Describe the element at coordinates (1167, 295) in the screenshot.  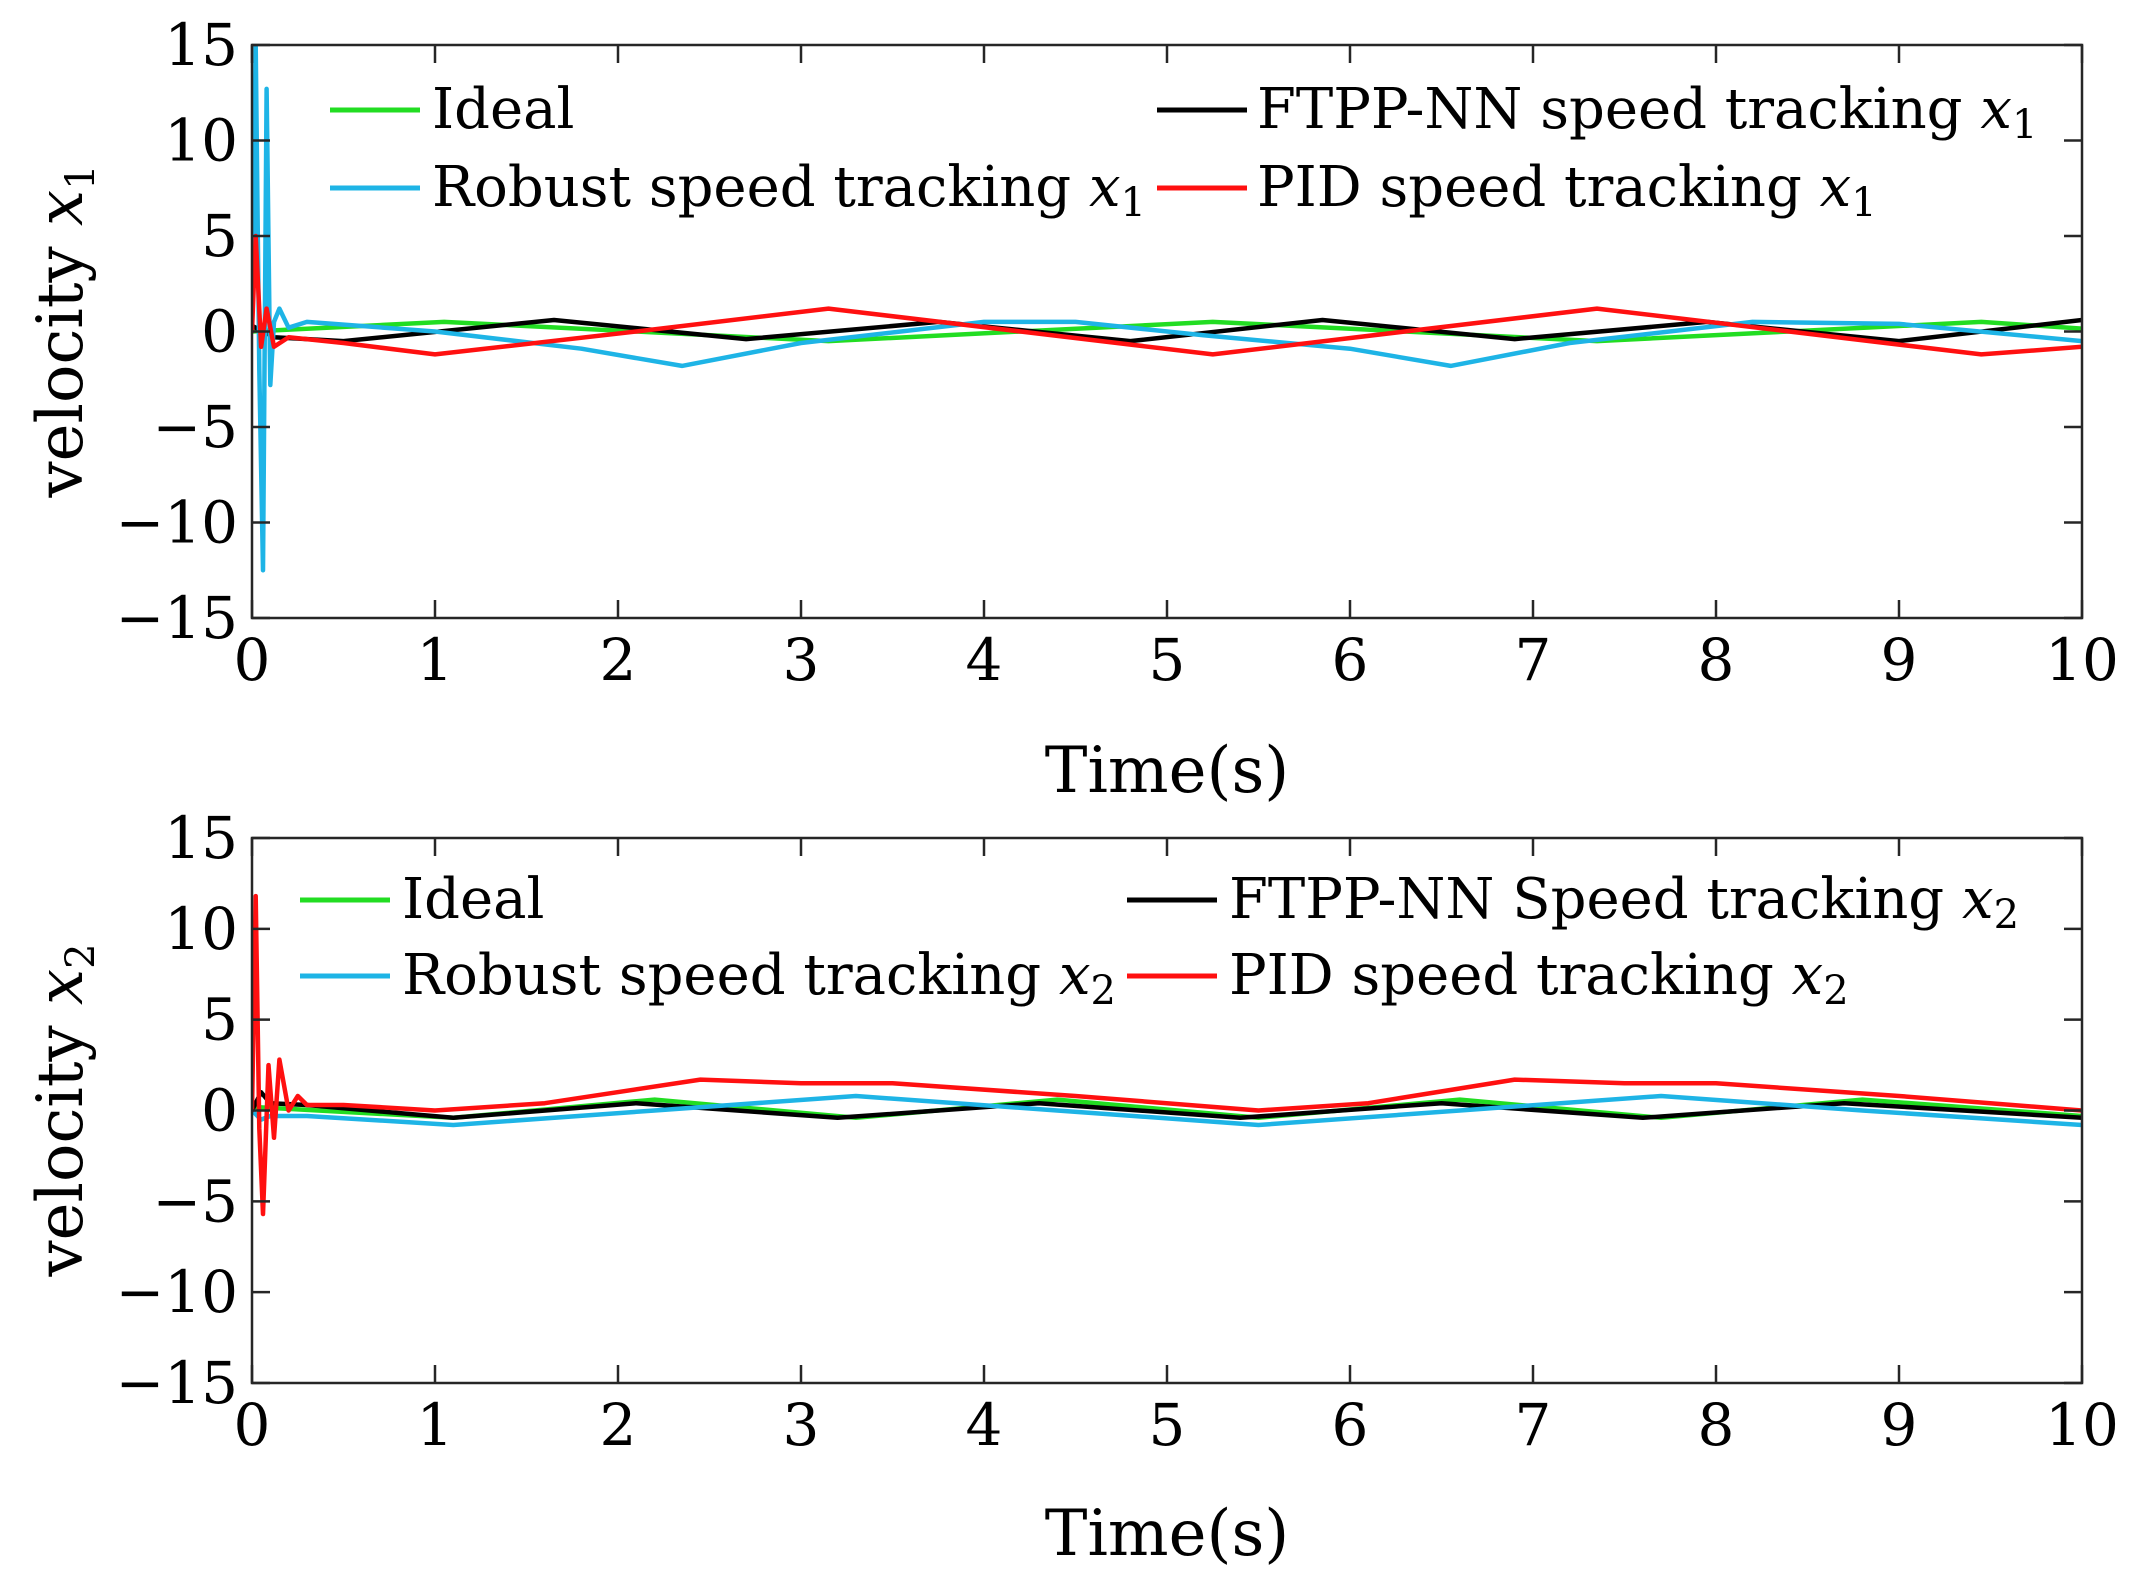
I see `series-line-pid-speed-tracking` at that location.